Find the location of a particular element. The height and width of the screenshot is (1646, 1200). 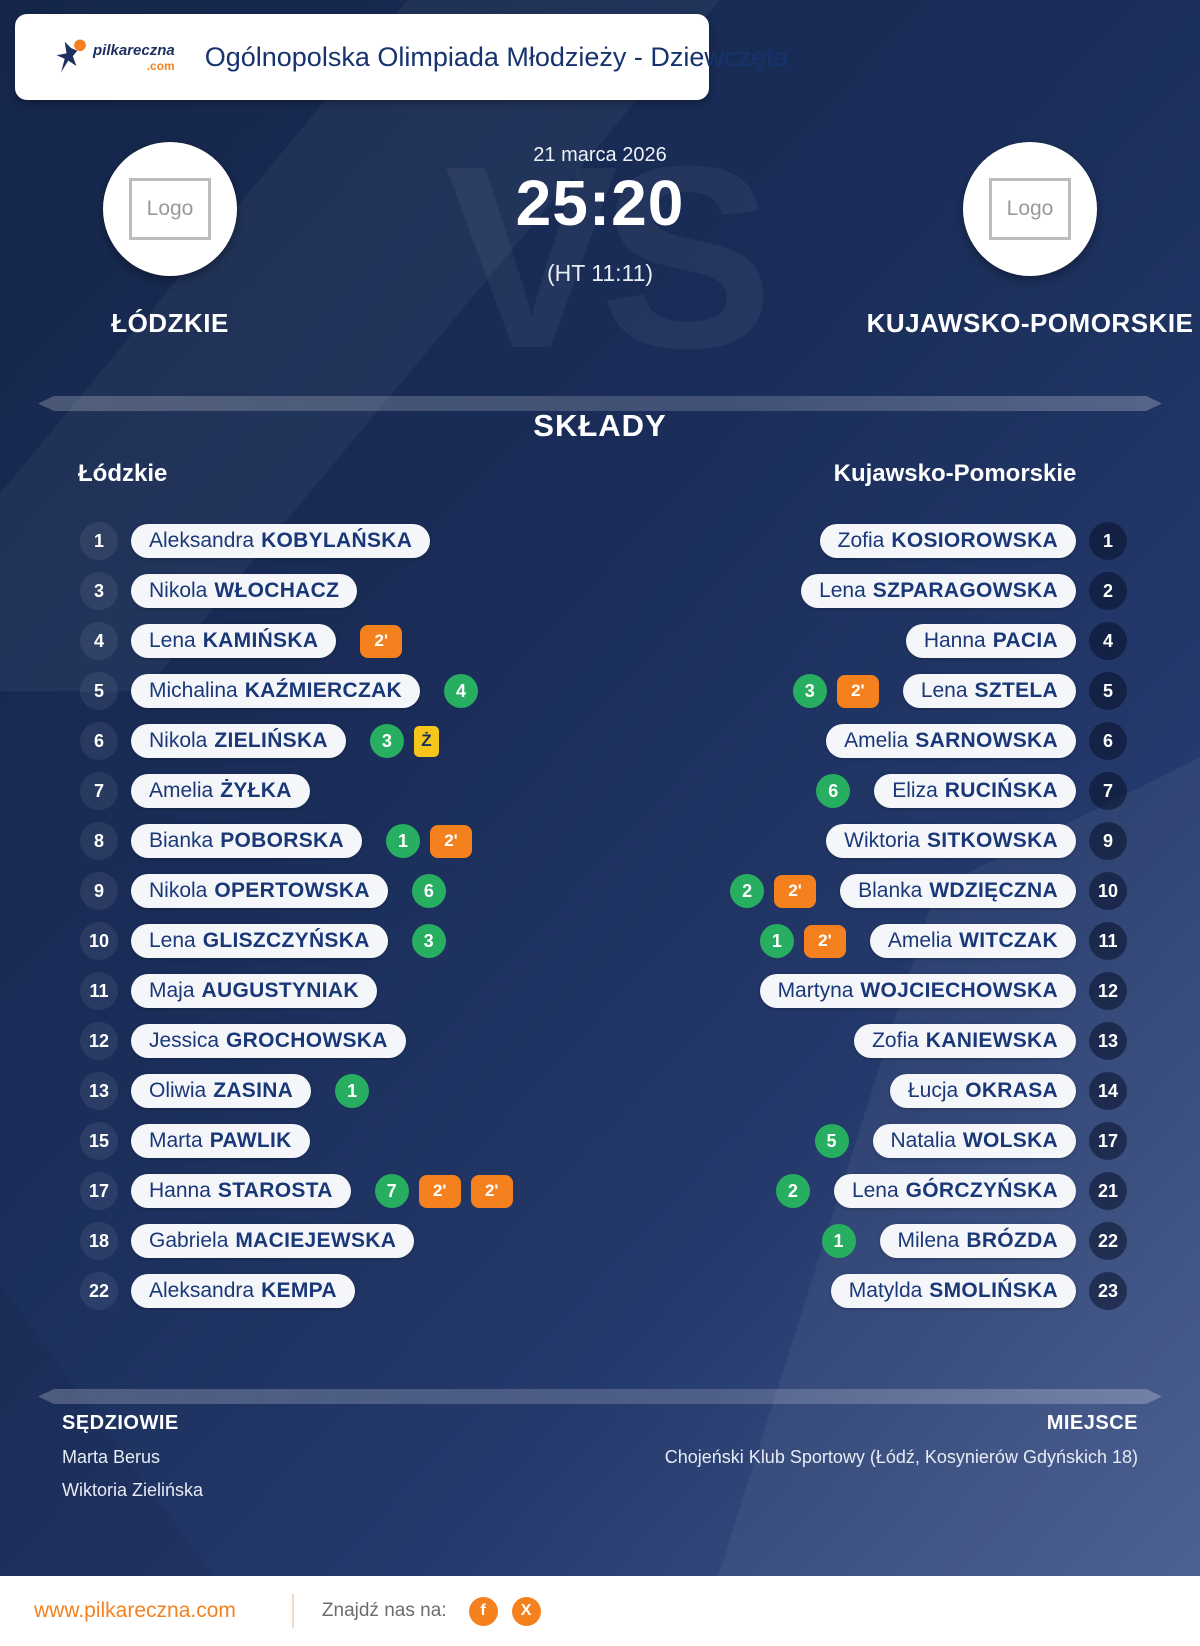

player-name-pill: Oliwia ZASINA is located at coordinates (221, 1091).